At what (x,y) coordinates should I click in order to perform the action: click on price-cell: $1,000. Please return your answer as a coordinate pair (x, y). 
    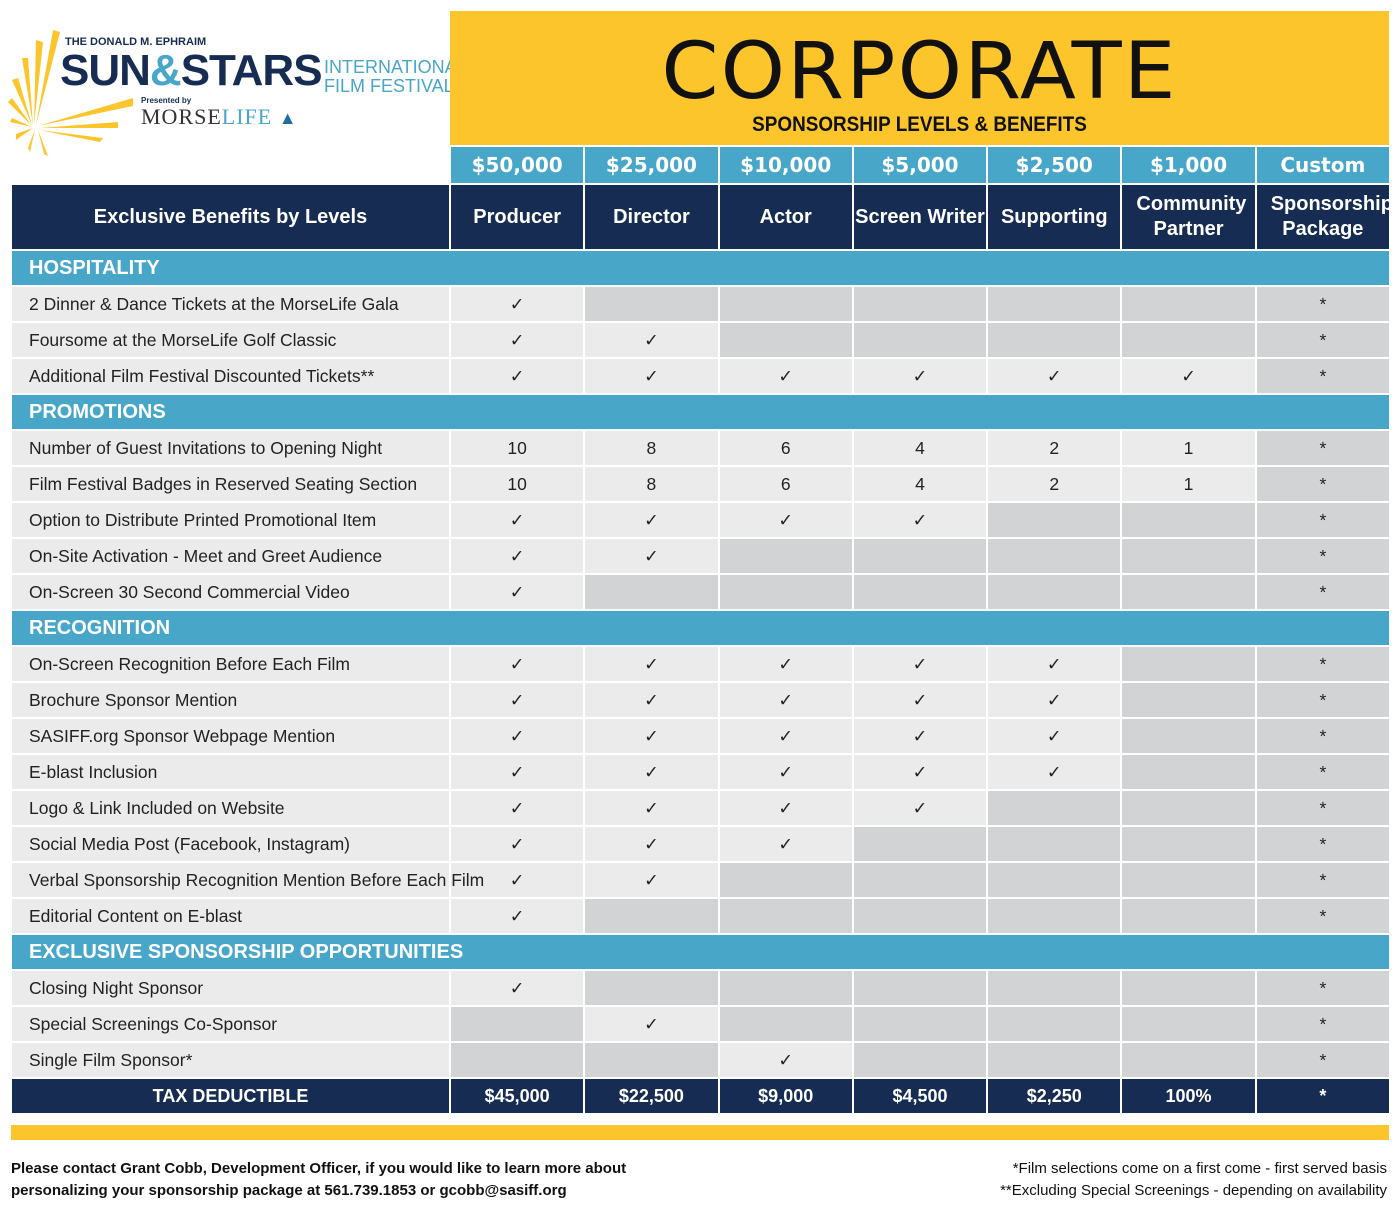
    Looking at the image, I should click on (1188, 165).